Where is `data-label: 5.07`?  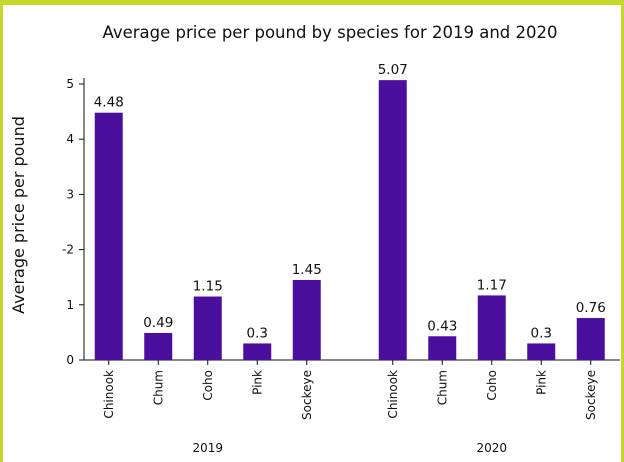 data-label: 5.07 is located at coordinates (393, 70).